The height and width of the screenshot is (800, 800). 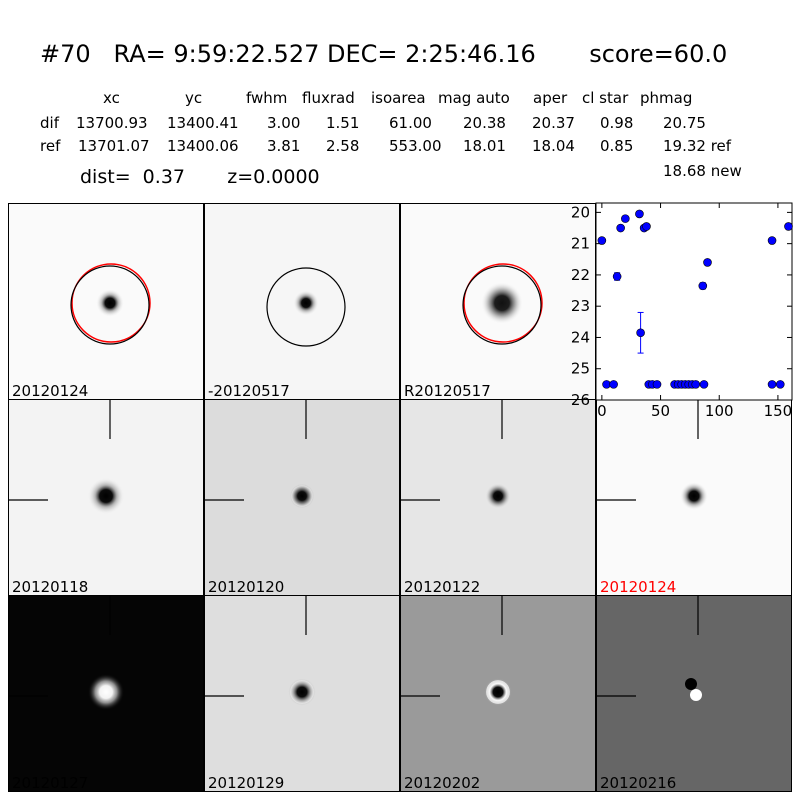 I want to click on column-header: fluxrad, so click(x=328, y=98).